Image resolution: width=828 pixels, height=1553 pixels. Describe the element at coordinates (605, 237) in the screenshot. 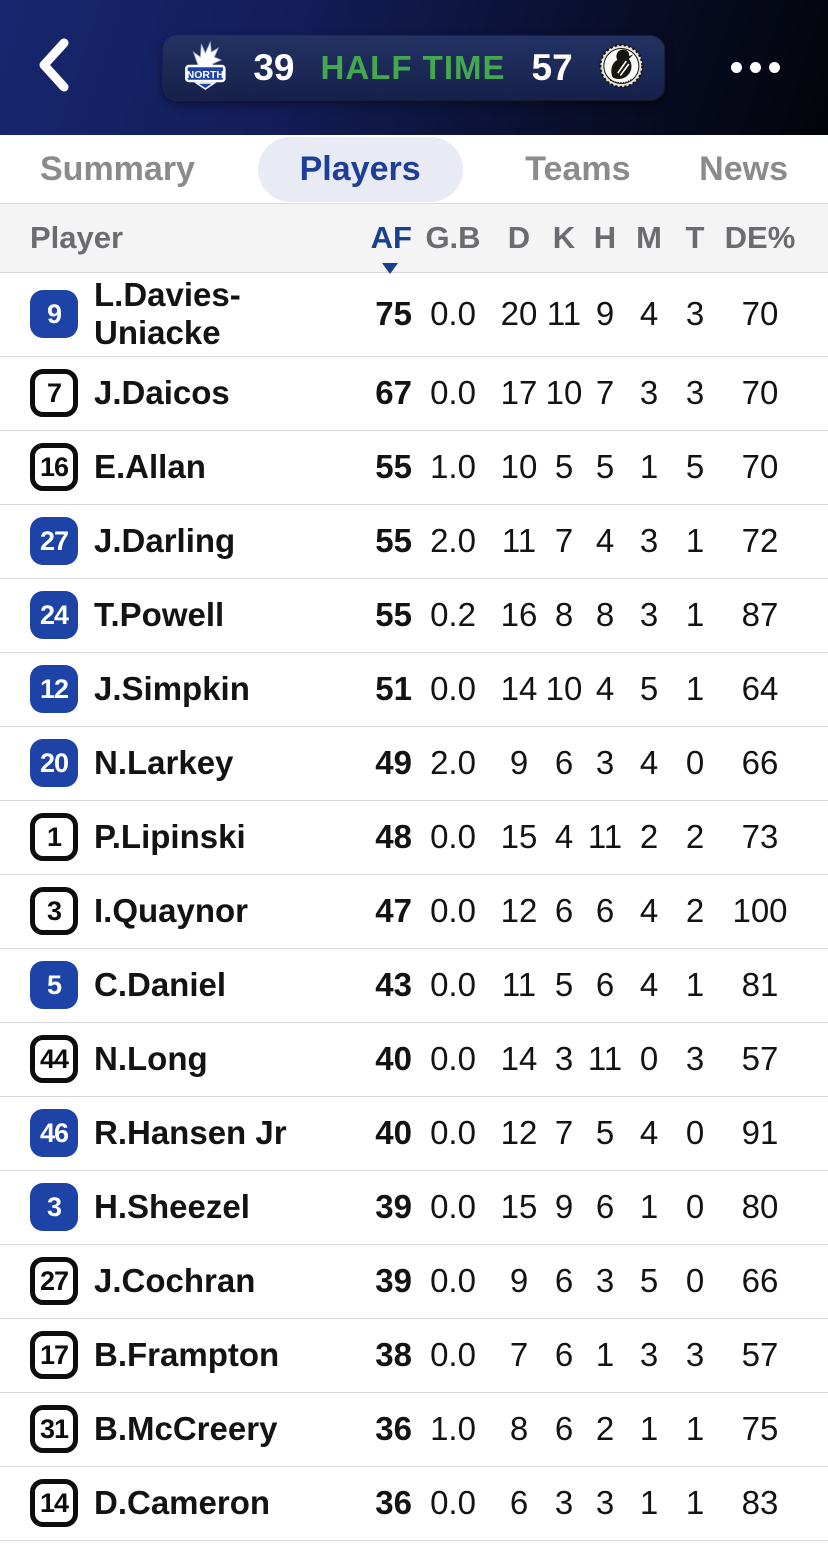

I see `column-header-h: H` at that location.